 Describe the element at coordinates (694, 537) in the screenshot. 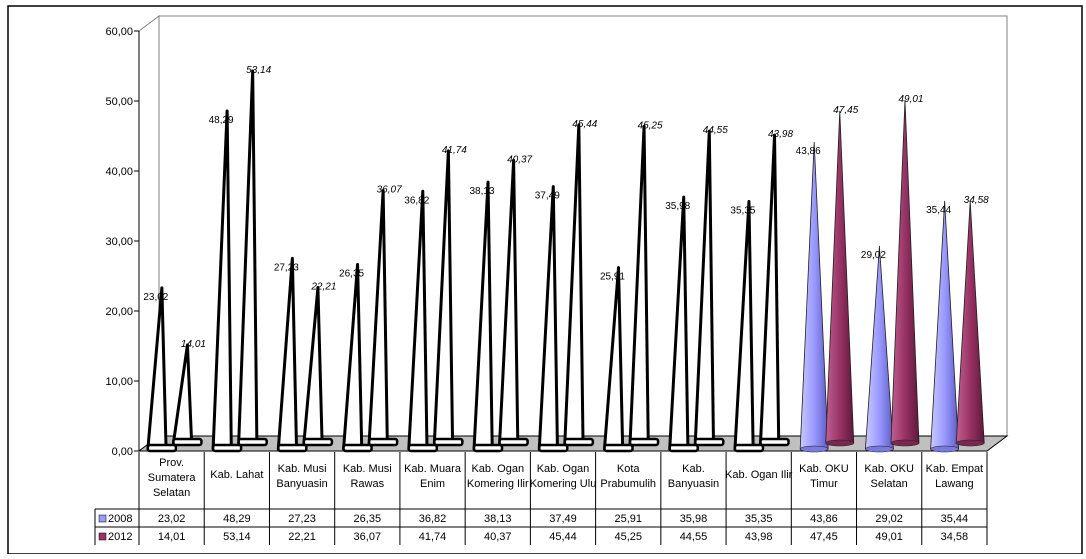

I see `table-cell: 44,55` at that location.